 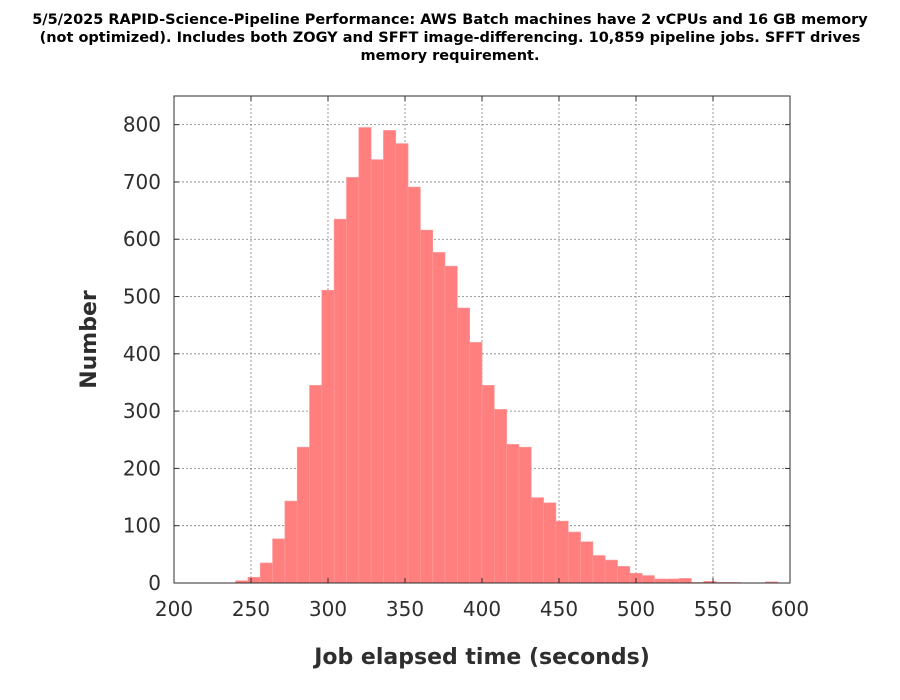 What do you see at coordinates (559, 609) in the screenshot?
I see `x-tick-label: 450` at bounding box center [559, 609].